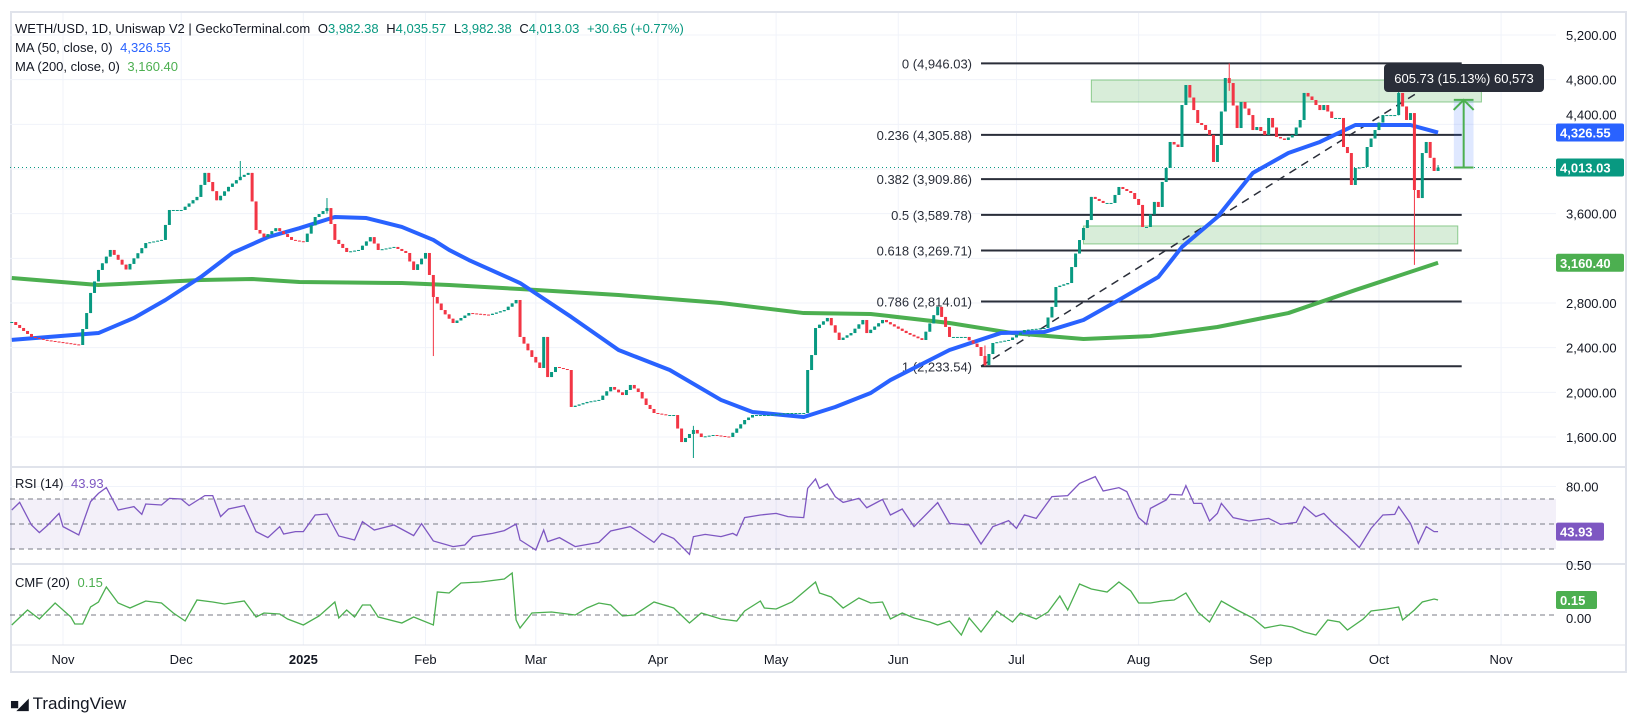  I want to click on cmf-legend: CMF (20) 0.15, so click(59, 582).